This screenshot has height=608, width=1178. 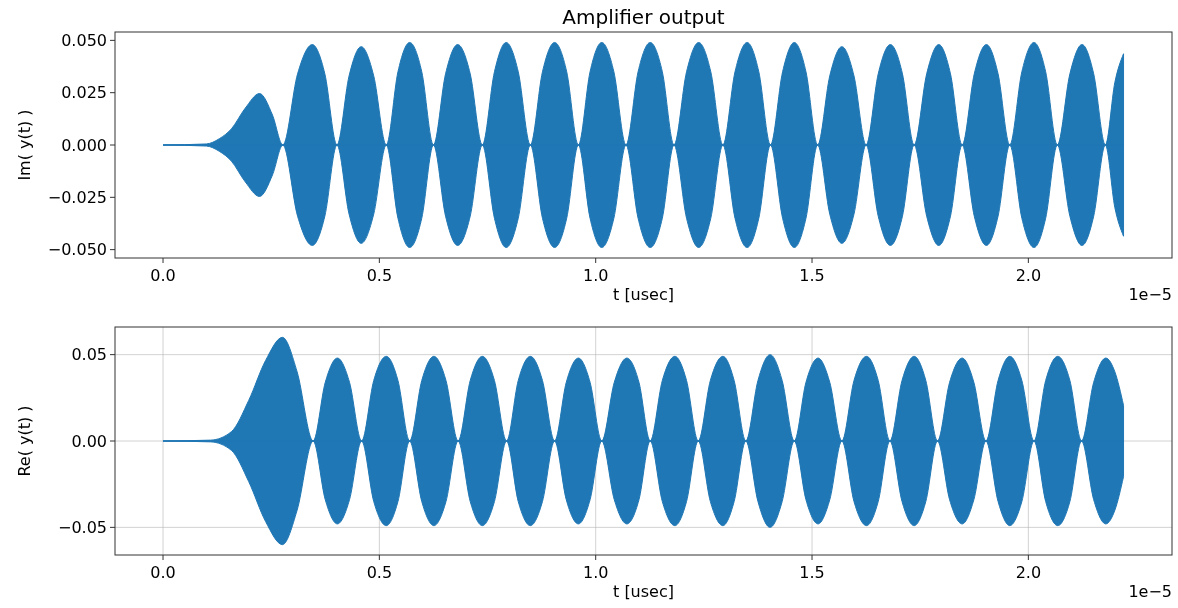 What do you see at coordinates (84, 93) in the screenshot?
I see `y-tick-label: 0.025` at bounding box center [84, 93].